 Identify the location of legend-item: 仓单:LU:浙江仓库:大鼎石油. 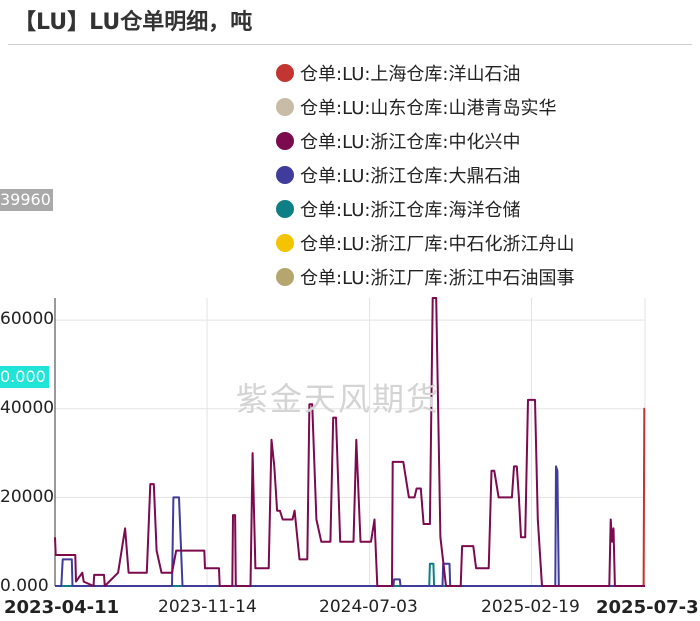
(425, 175).